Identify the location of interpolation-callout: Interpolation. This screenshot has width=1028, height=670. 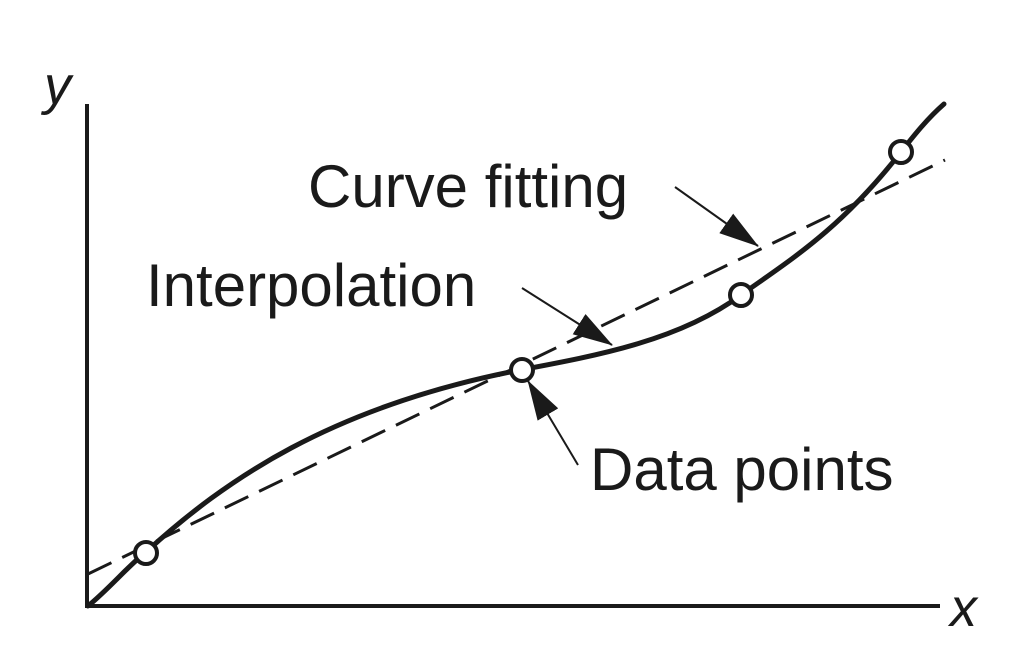
(379, 299).